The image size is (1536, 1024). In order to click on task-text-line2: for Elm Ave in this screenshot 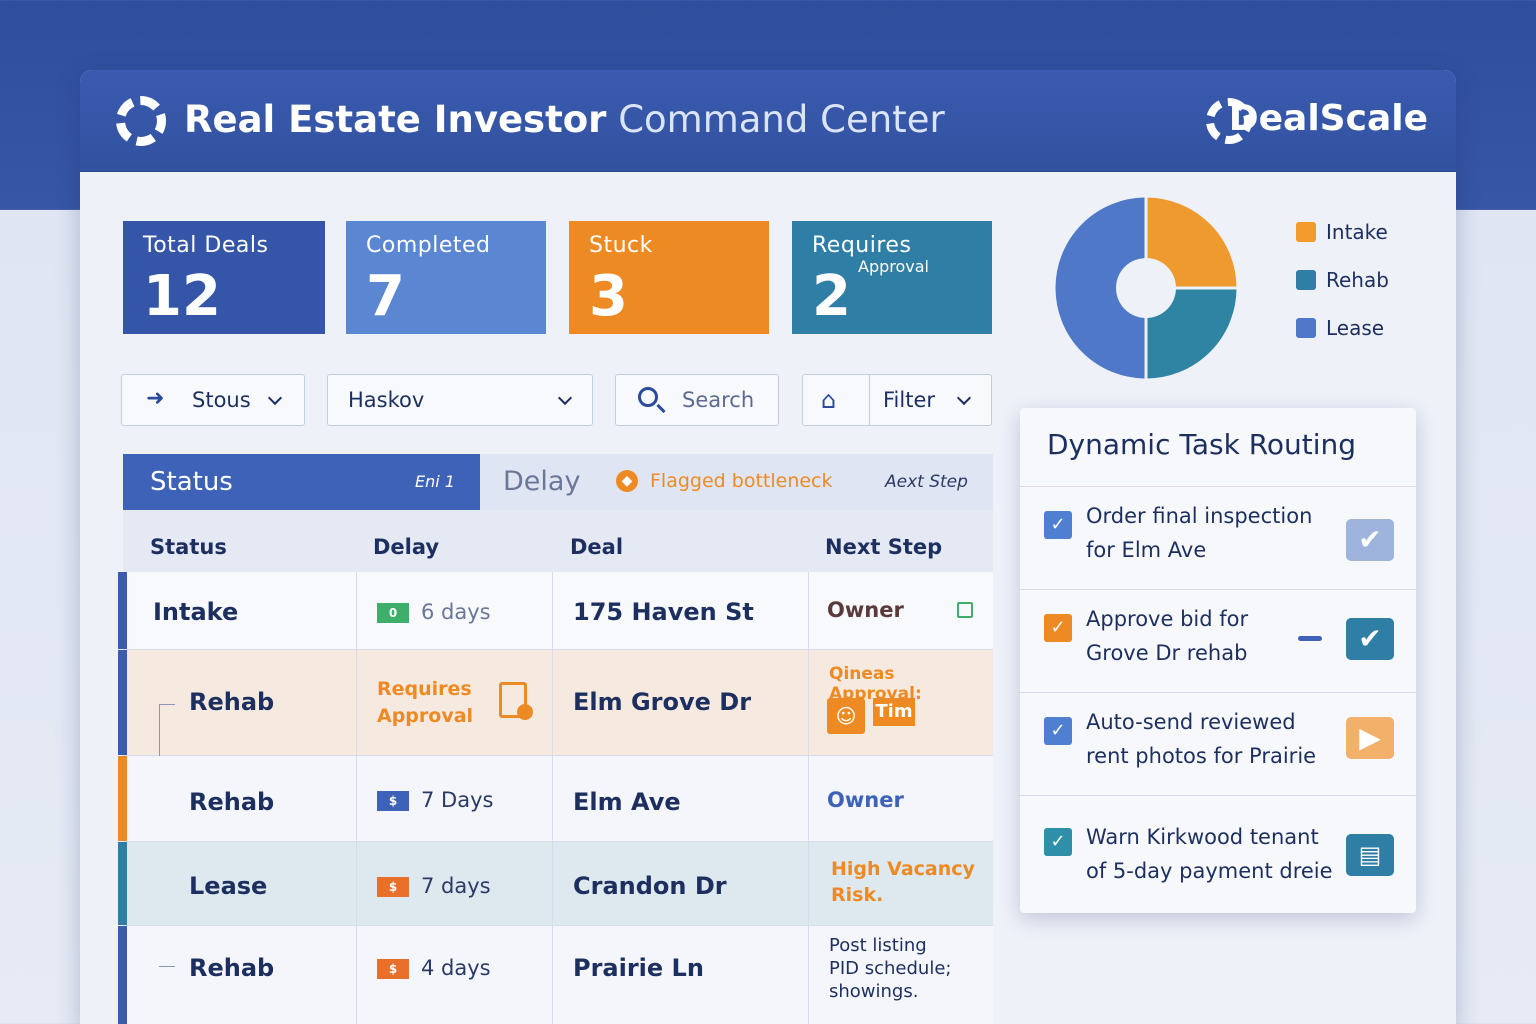, I will do `click(1146, 550)`.